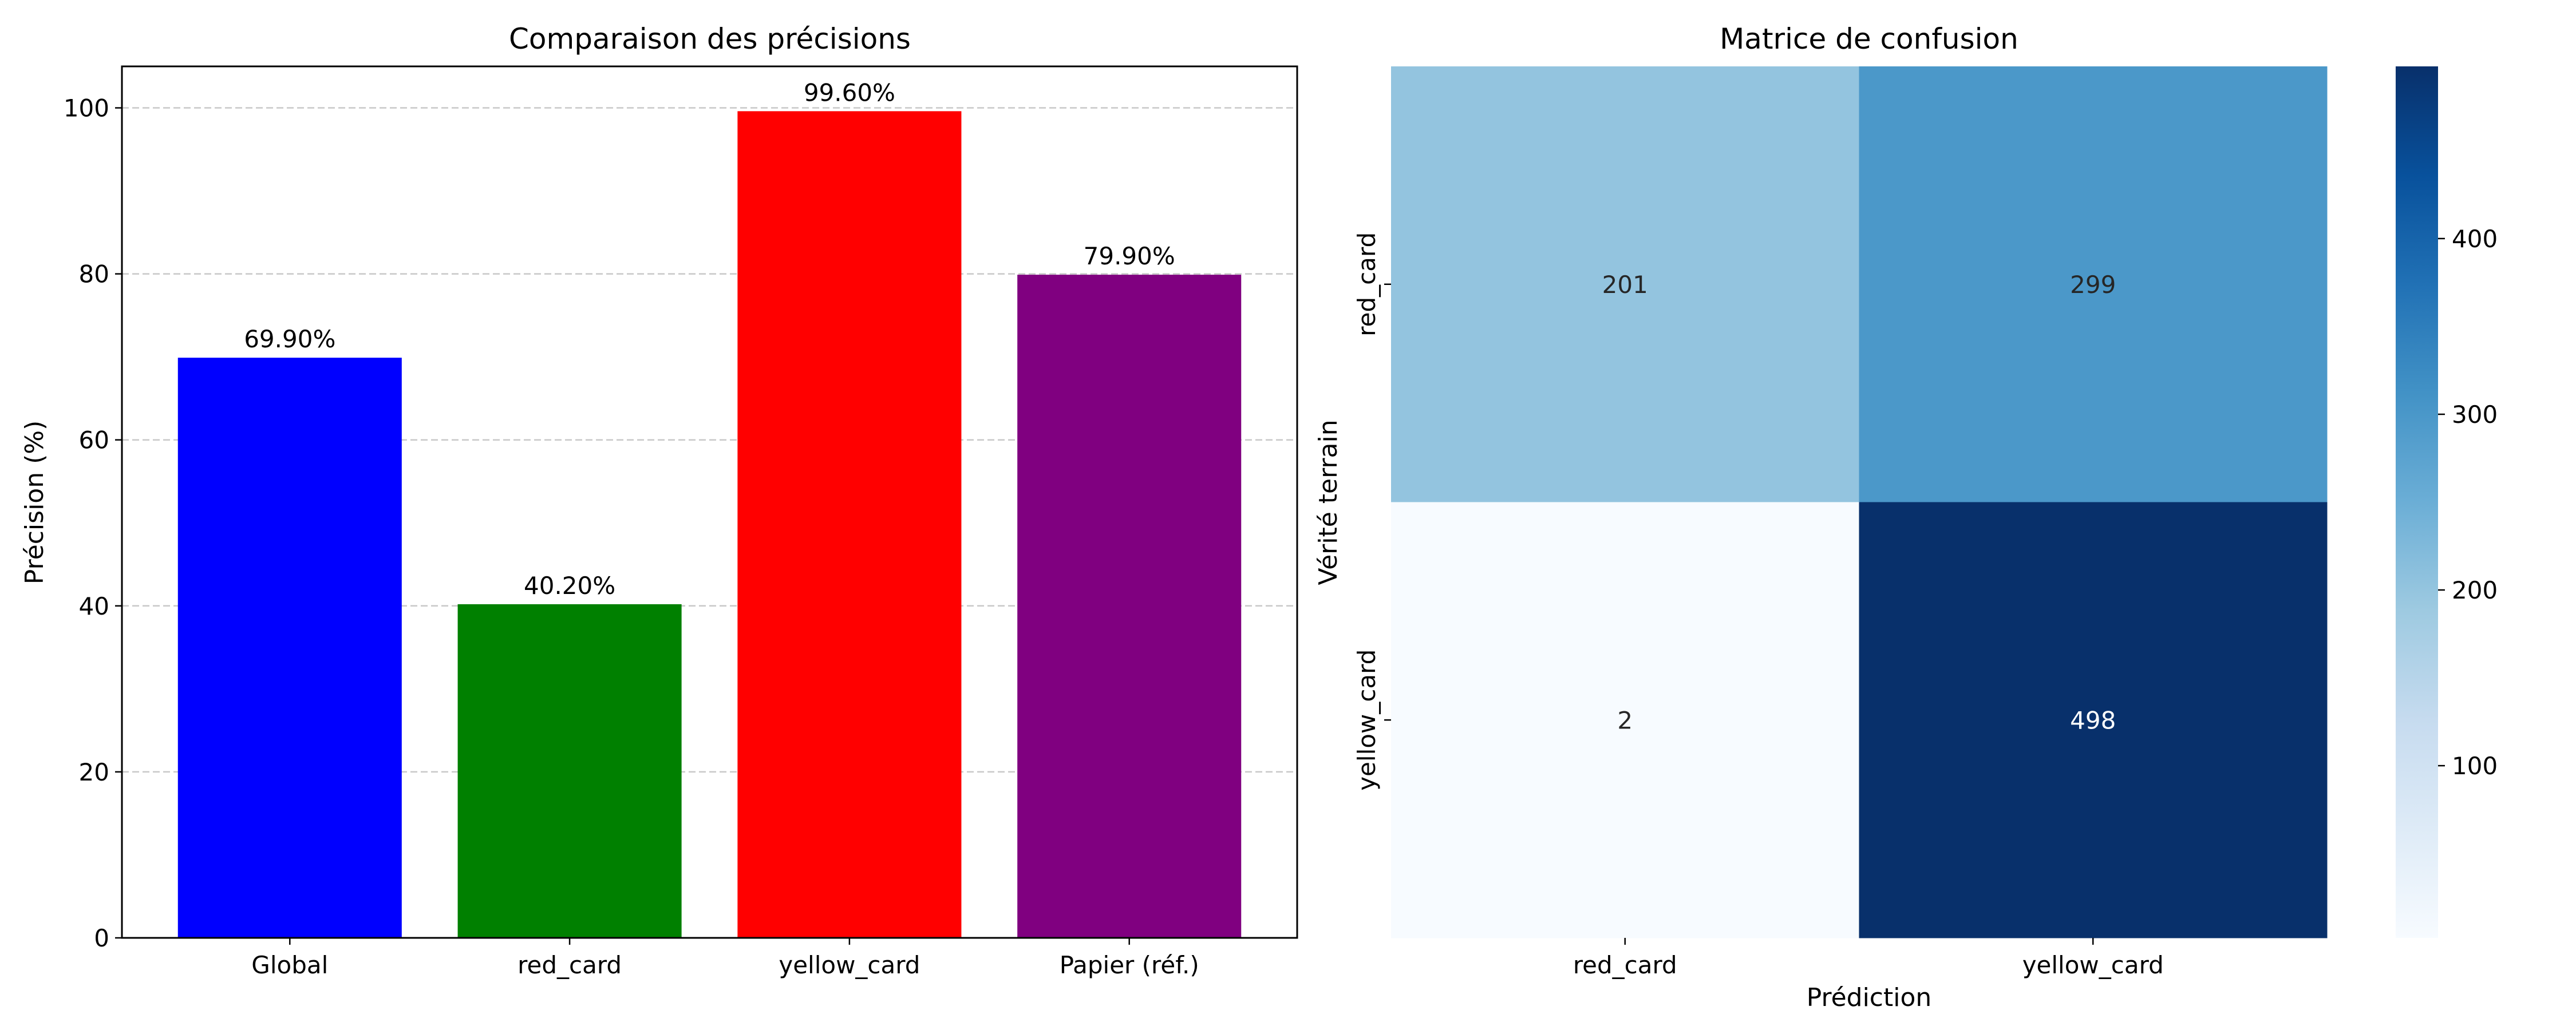 The image size is (2576, 1030). Describe the element at coordinates (710, 39) in the screenshot. I see `bar-chart-title: Comparaison des précisions` at that location.